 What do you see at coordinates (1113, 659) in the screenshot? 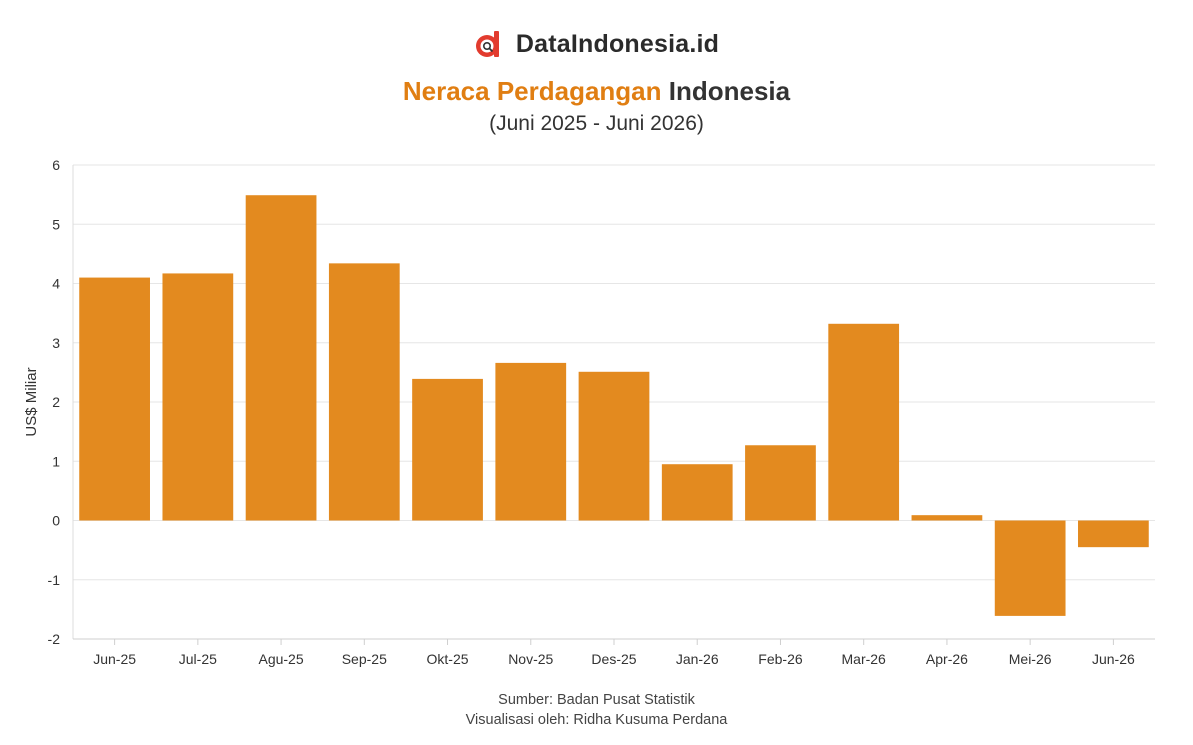
I see `x-tick-label: Jun-26` at bounding box center [1113, 659].